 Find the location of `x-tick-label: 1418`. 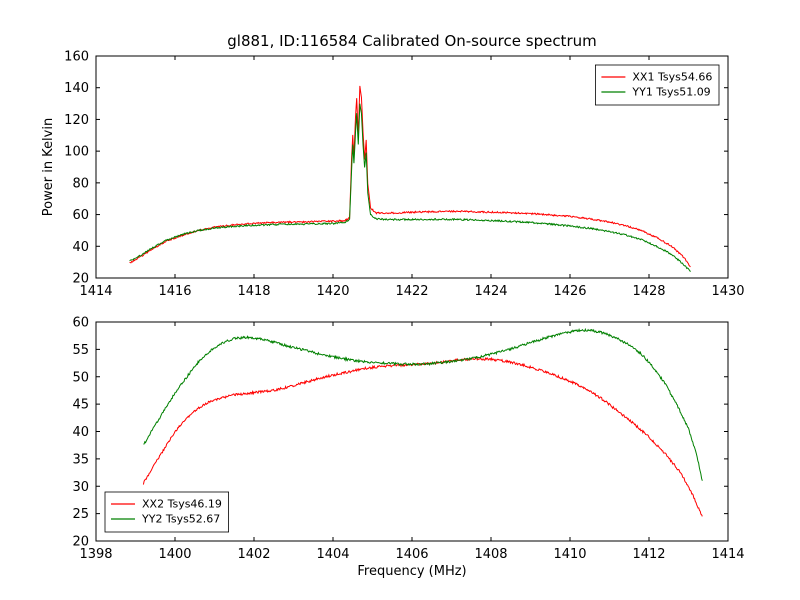

x-tick-label: 1418 is located at coordinates (253, 291).